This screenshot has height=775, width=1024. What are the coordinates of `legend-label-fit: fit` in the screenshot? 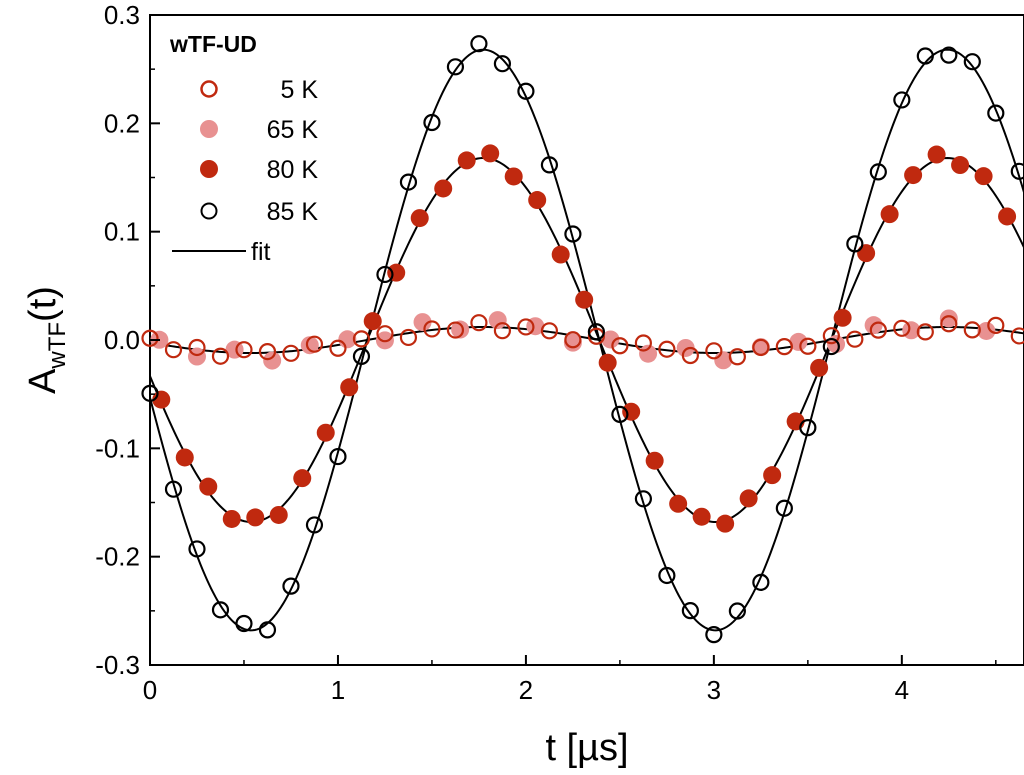 It's located at (261, 252).